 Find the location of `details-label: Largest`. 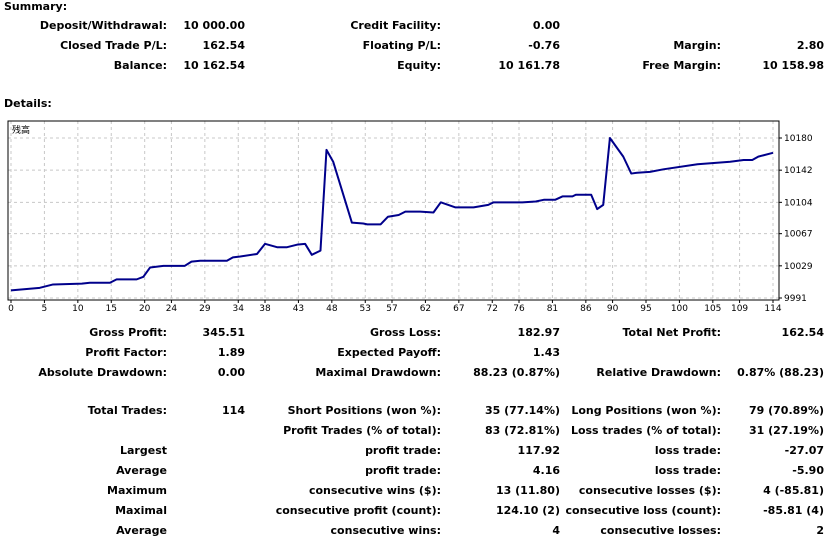

details-label: Largest is located at coordinates (143, 451).